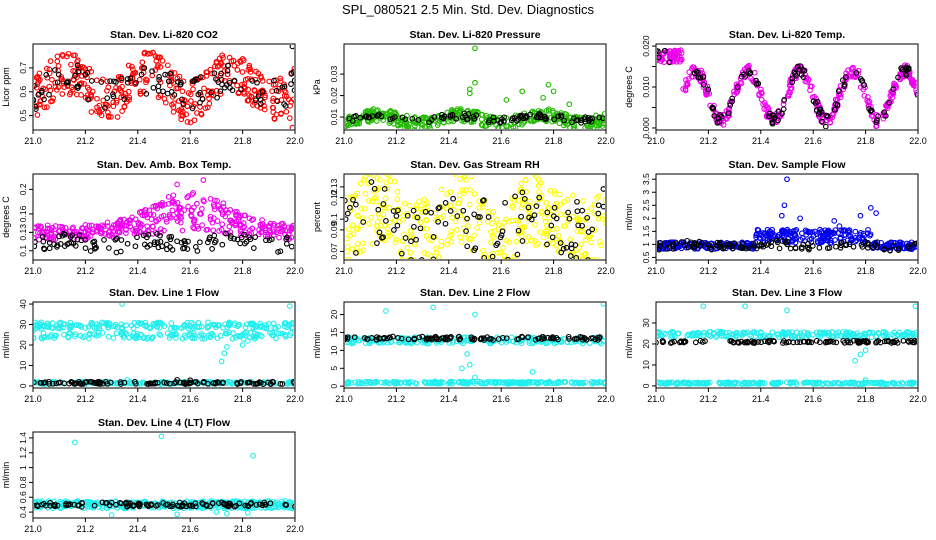 Image resolution: width=936 pixels, height=540 pixels. What do you see at coordinates (646, 344) in the screenshot?
I see `y-tick-label: 20` at bounding box center [646, 344].